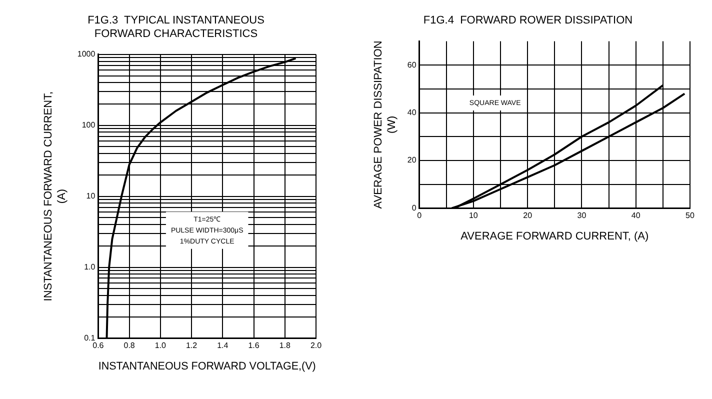 The image size is (712, 399). What do you see at coordinates (98, 345) in the screenshot?
I see `x-tick-label: 0.6` at bounding box center [98, 345].